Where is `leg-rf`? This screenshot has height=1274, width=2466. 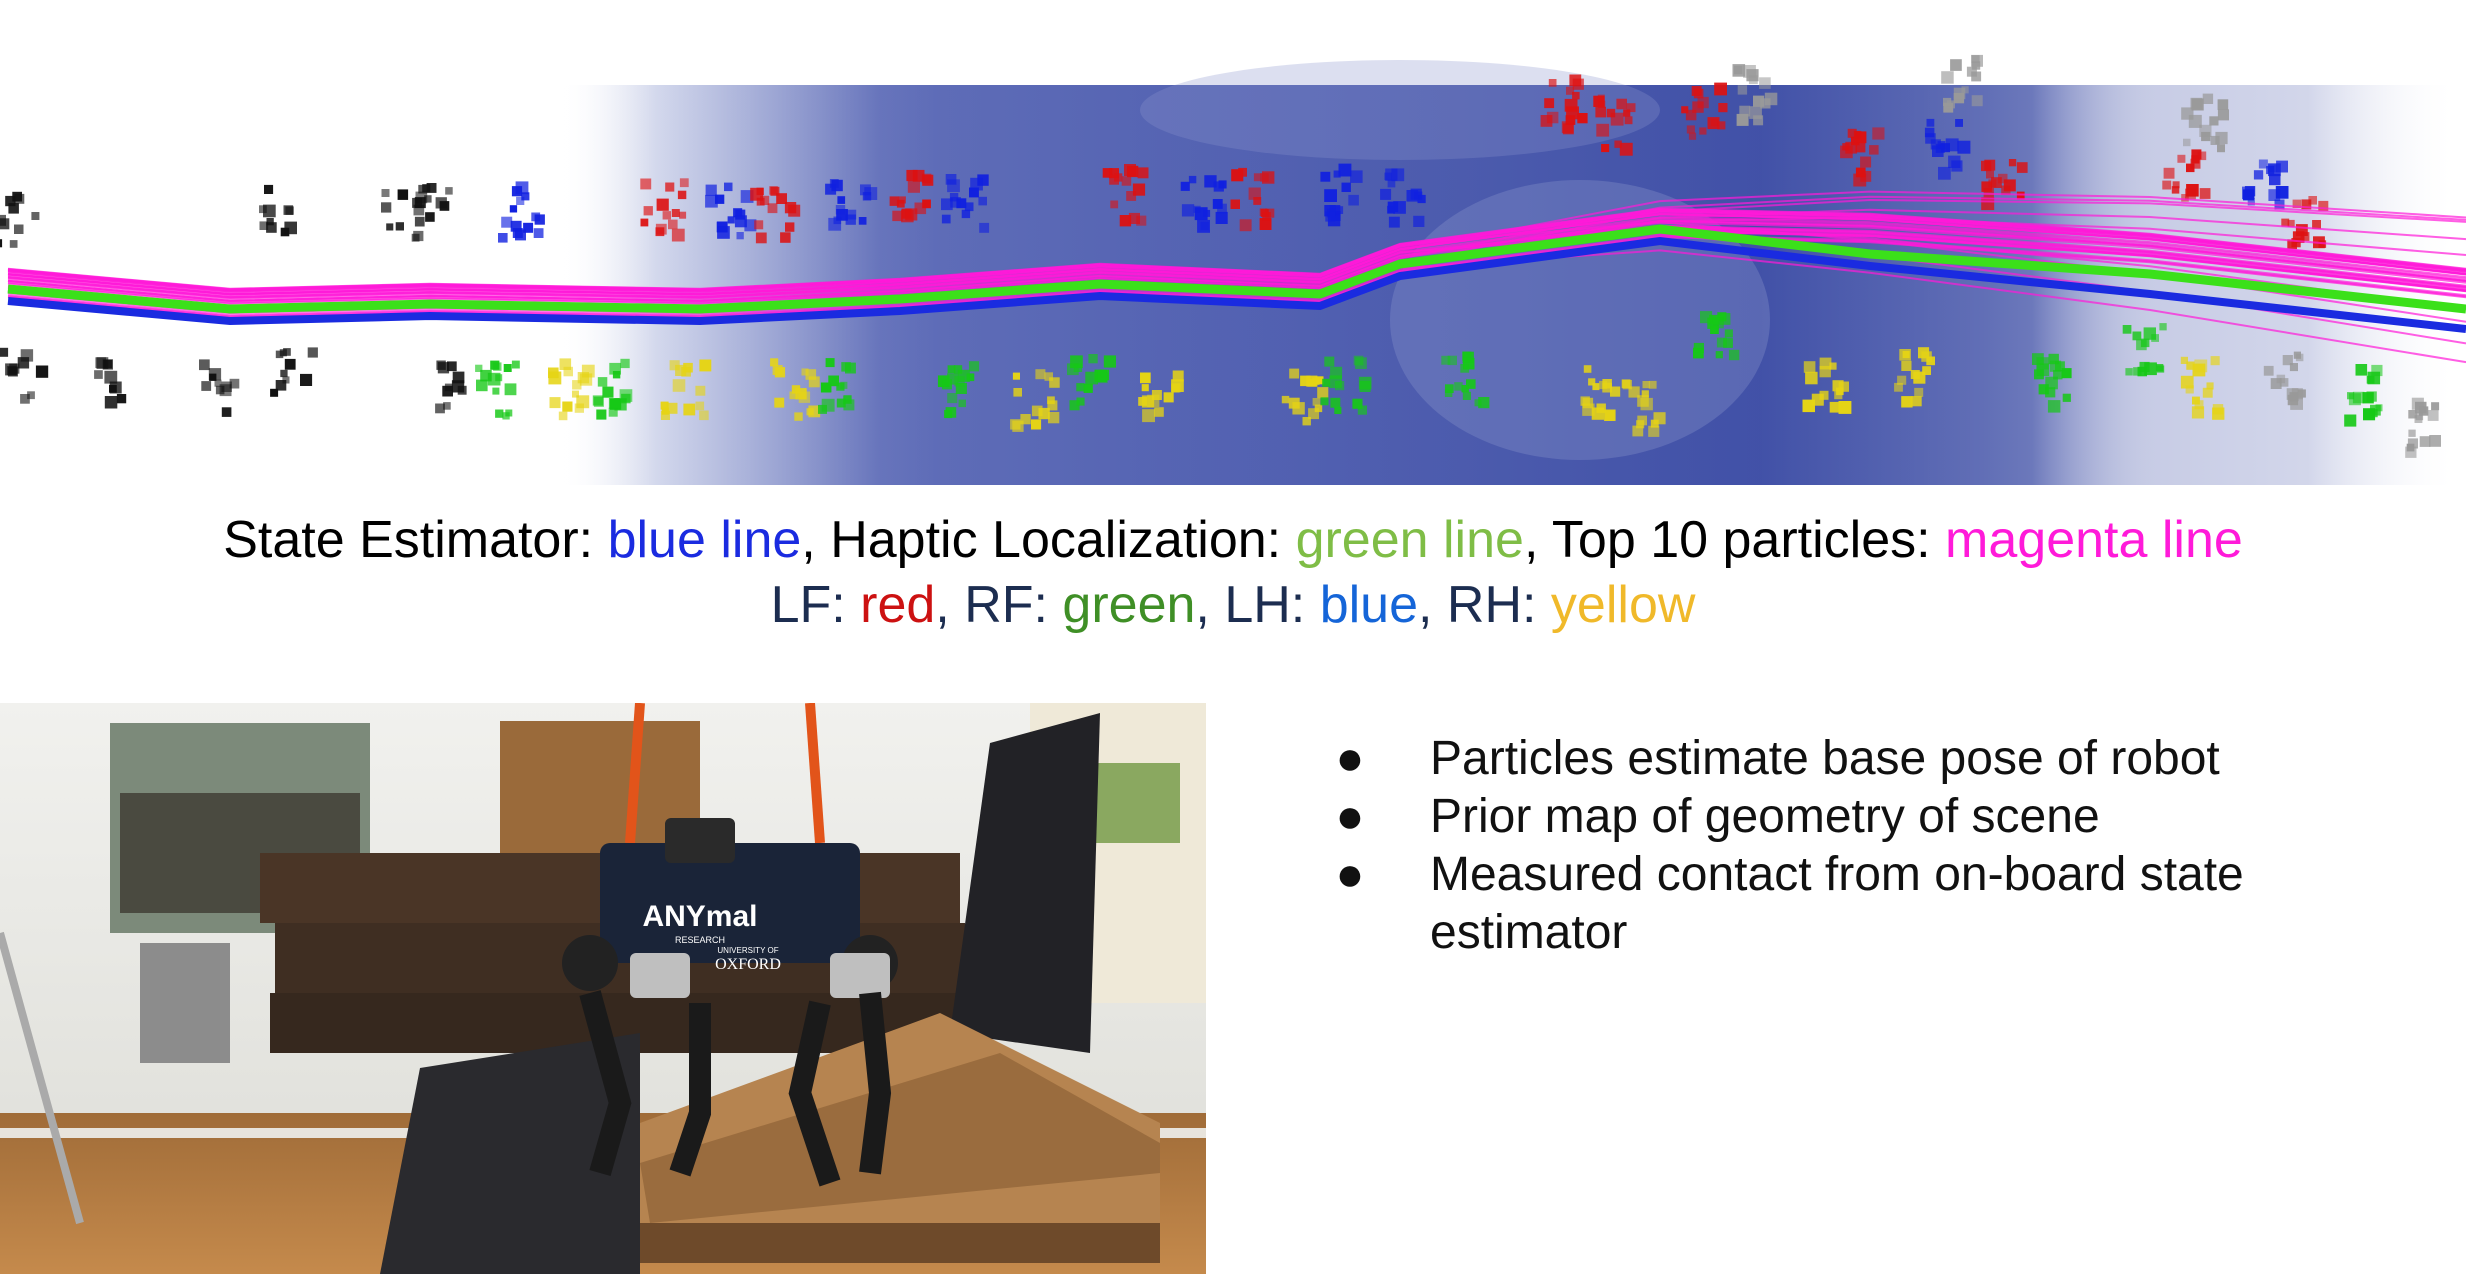
leg-rf is located at coordinates (875, 1083).